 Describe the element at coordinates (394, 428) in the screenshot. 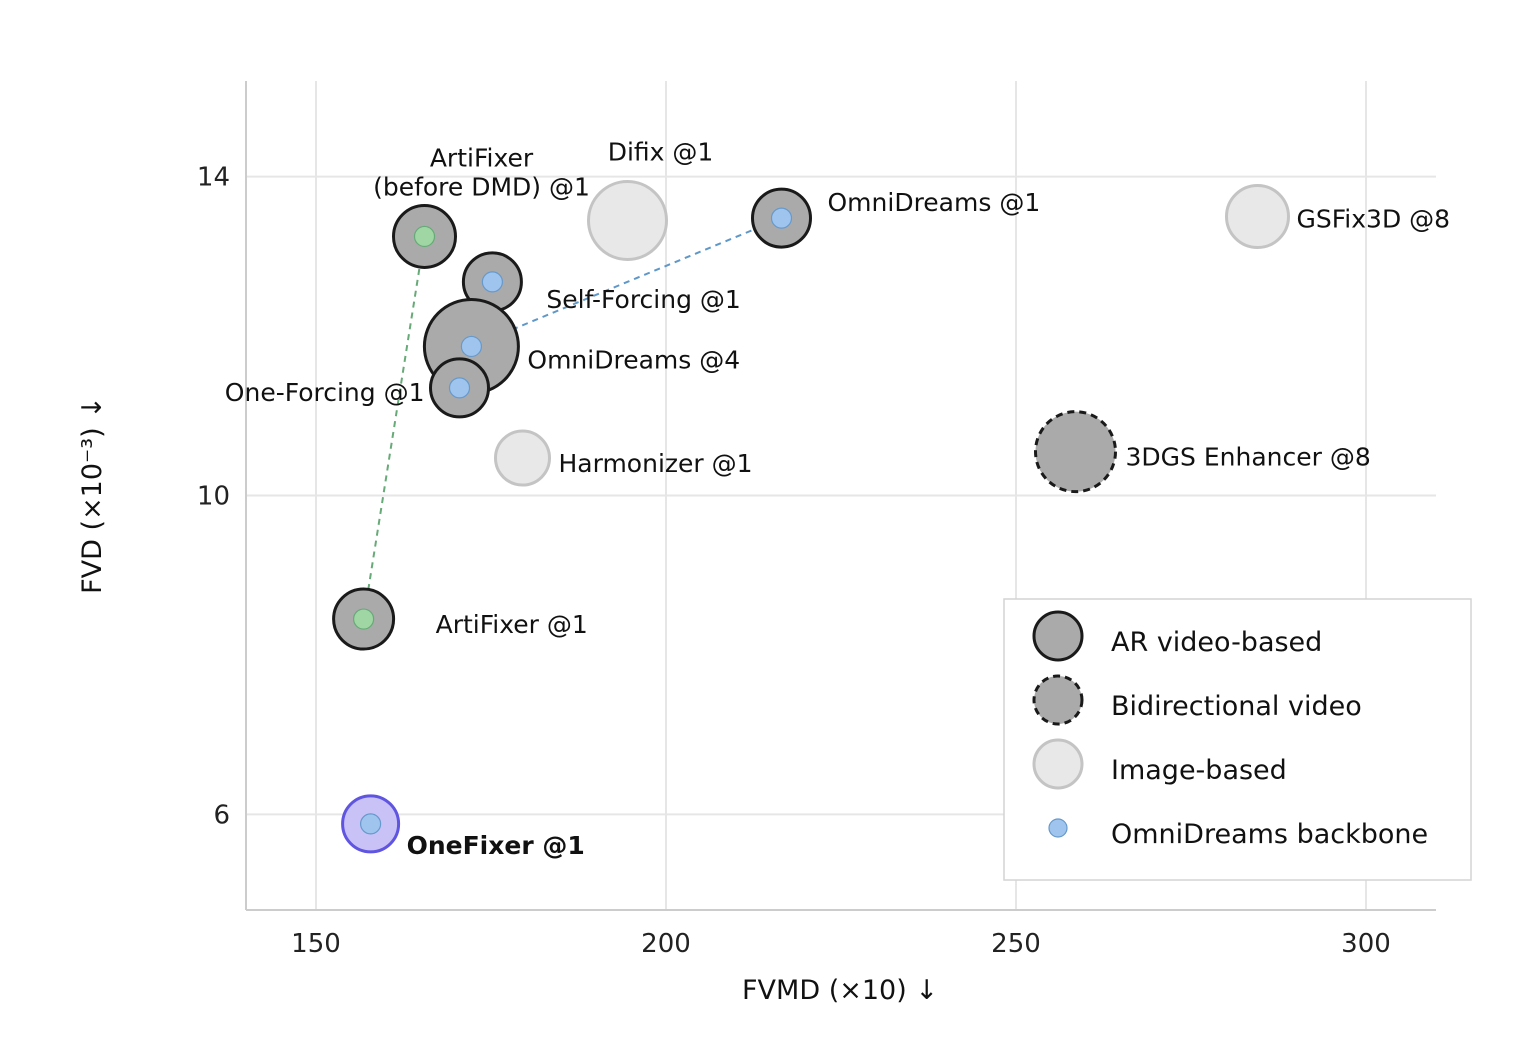

I see `connector-artifixer-before-dmd-artifixer` at that location.